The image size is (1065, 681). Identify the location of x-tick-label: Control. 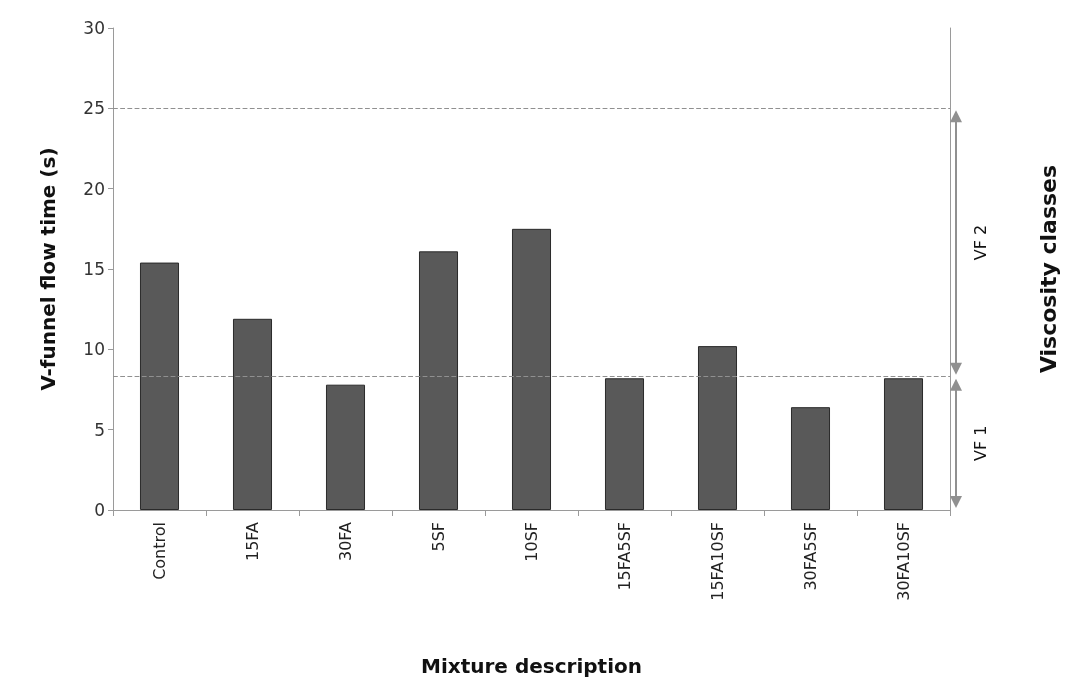
(159, 551).